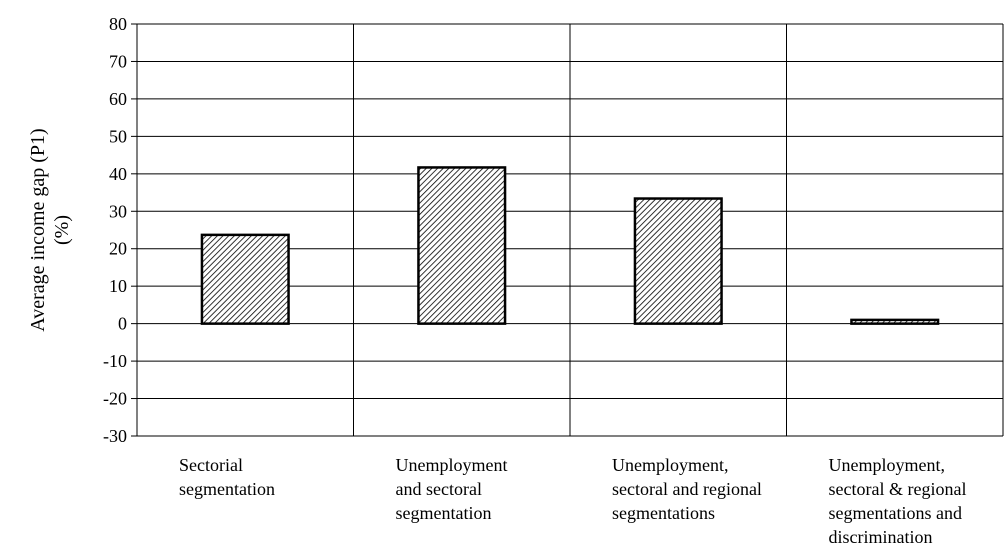 The height and width of the screenshot is (558, 1005). What do you see at coordinates (439, 489) in the screenshot?
I see `category-label: and sectoral` at bounding box center [439, 489].